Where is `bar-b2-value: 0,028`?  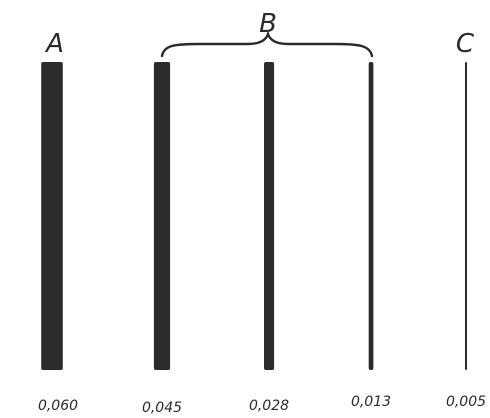 bar-b2-value: 0,028 is located at coordinates (269, 406).